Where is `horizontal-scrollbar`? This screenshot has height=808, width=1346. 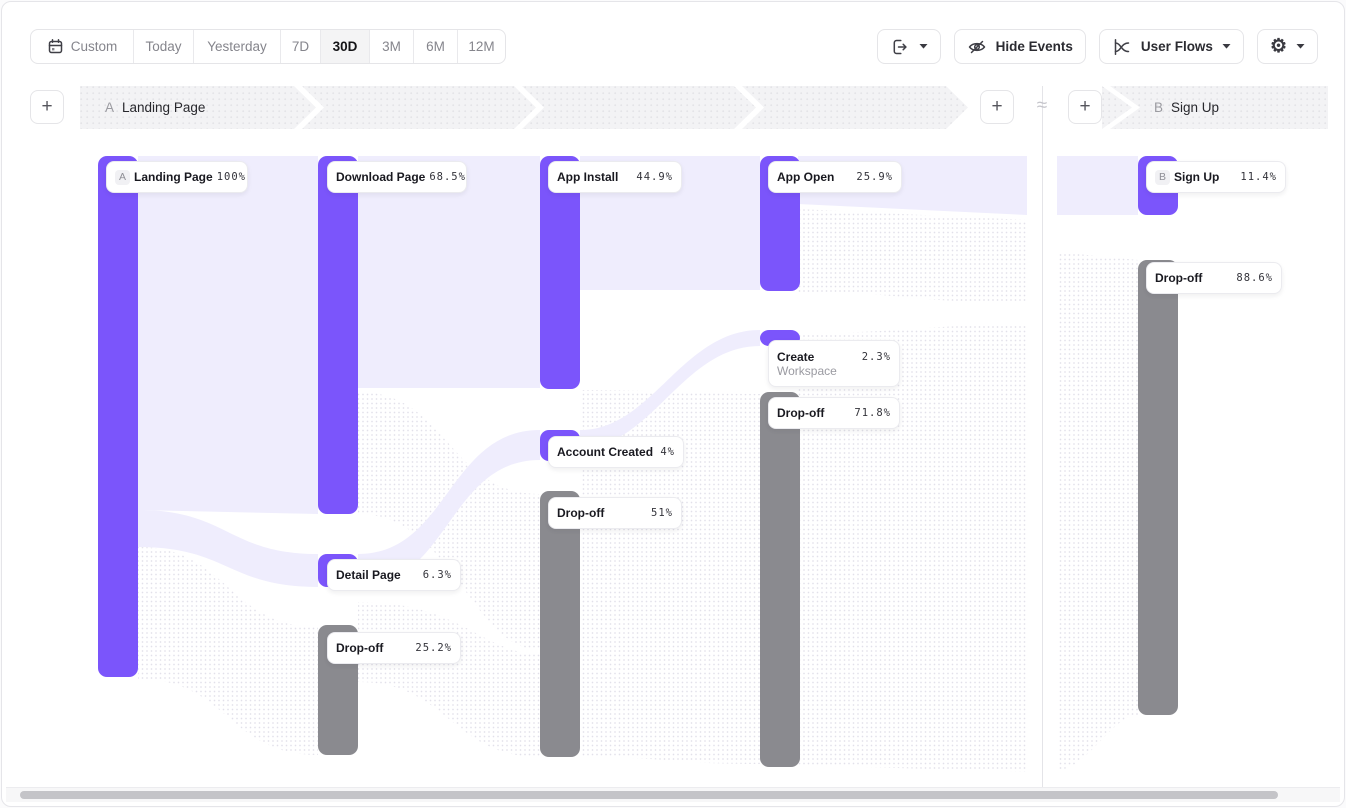
horizontal-scrollbar is located at coordinates (673, 794).